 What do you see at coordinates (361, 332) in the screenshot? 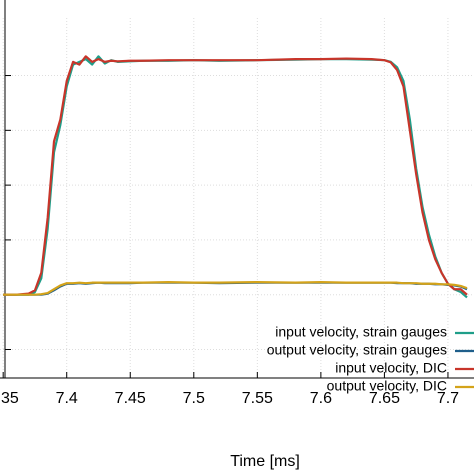
I see `legend-label: input velocity, strain gauges` at bounding box center [361, 332].